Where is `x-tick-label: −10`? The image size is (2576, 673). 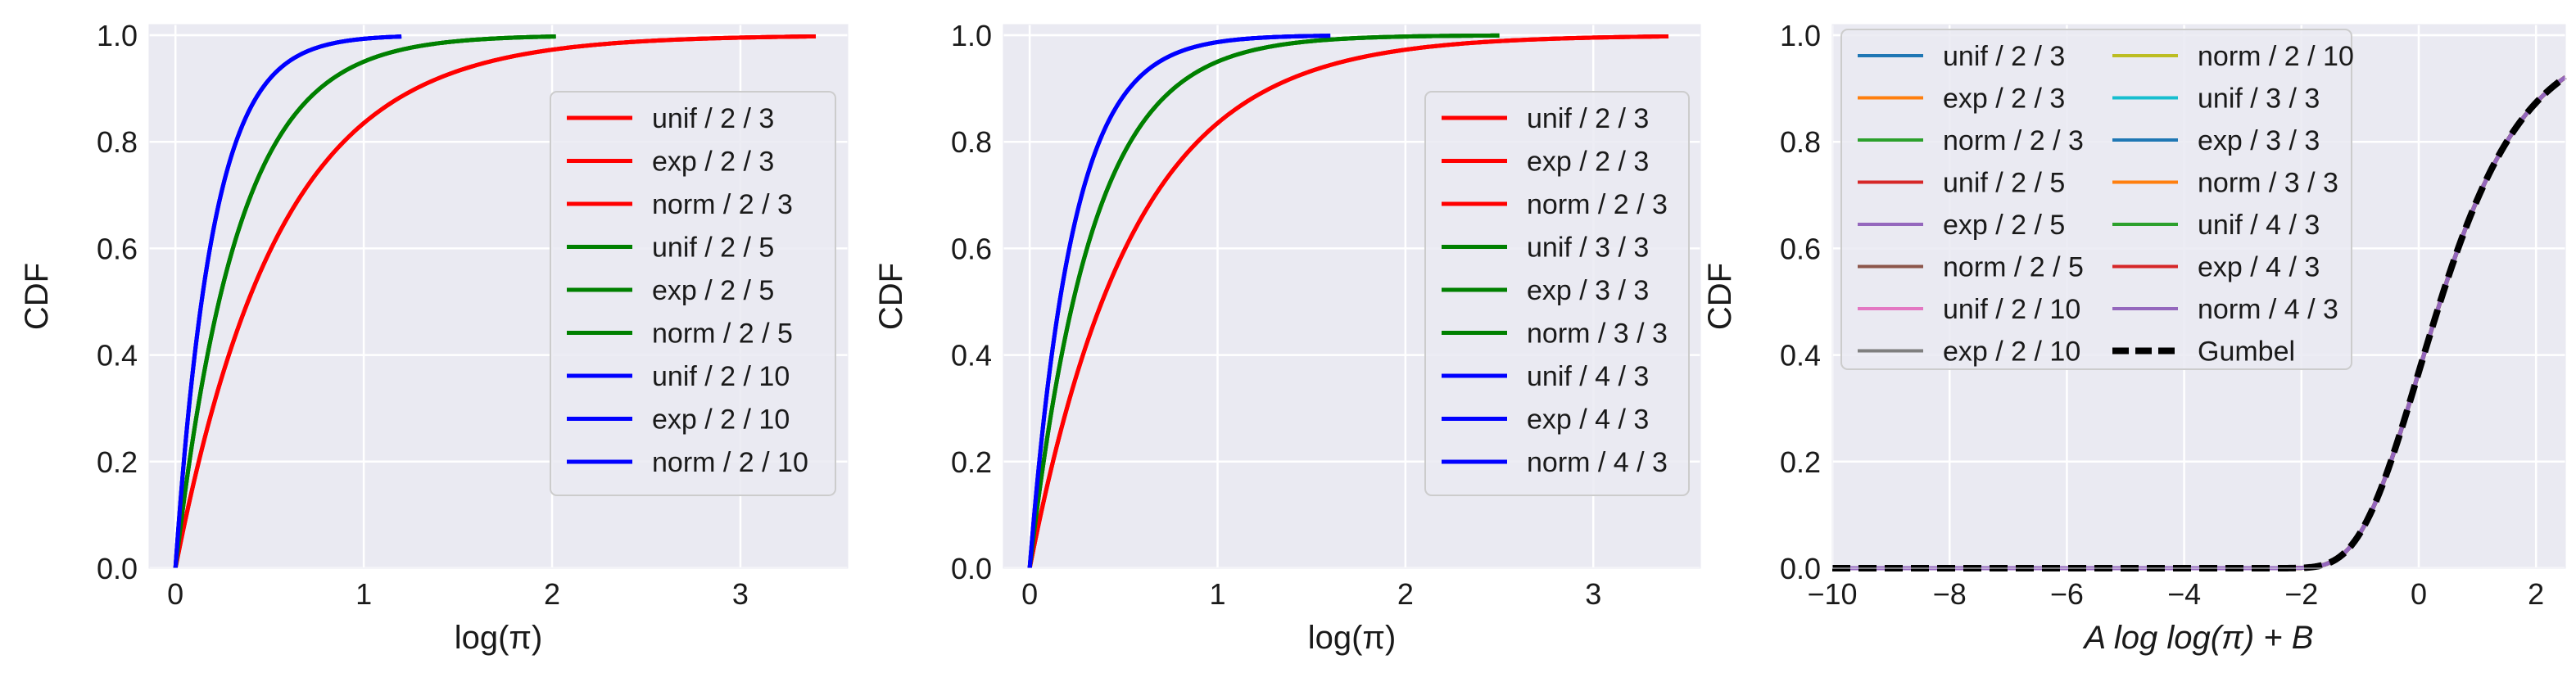 x-tick-label: −10 is located at coordinates (1832, 594).